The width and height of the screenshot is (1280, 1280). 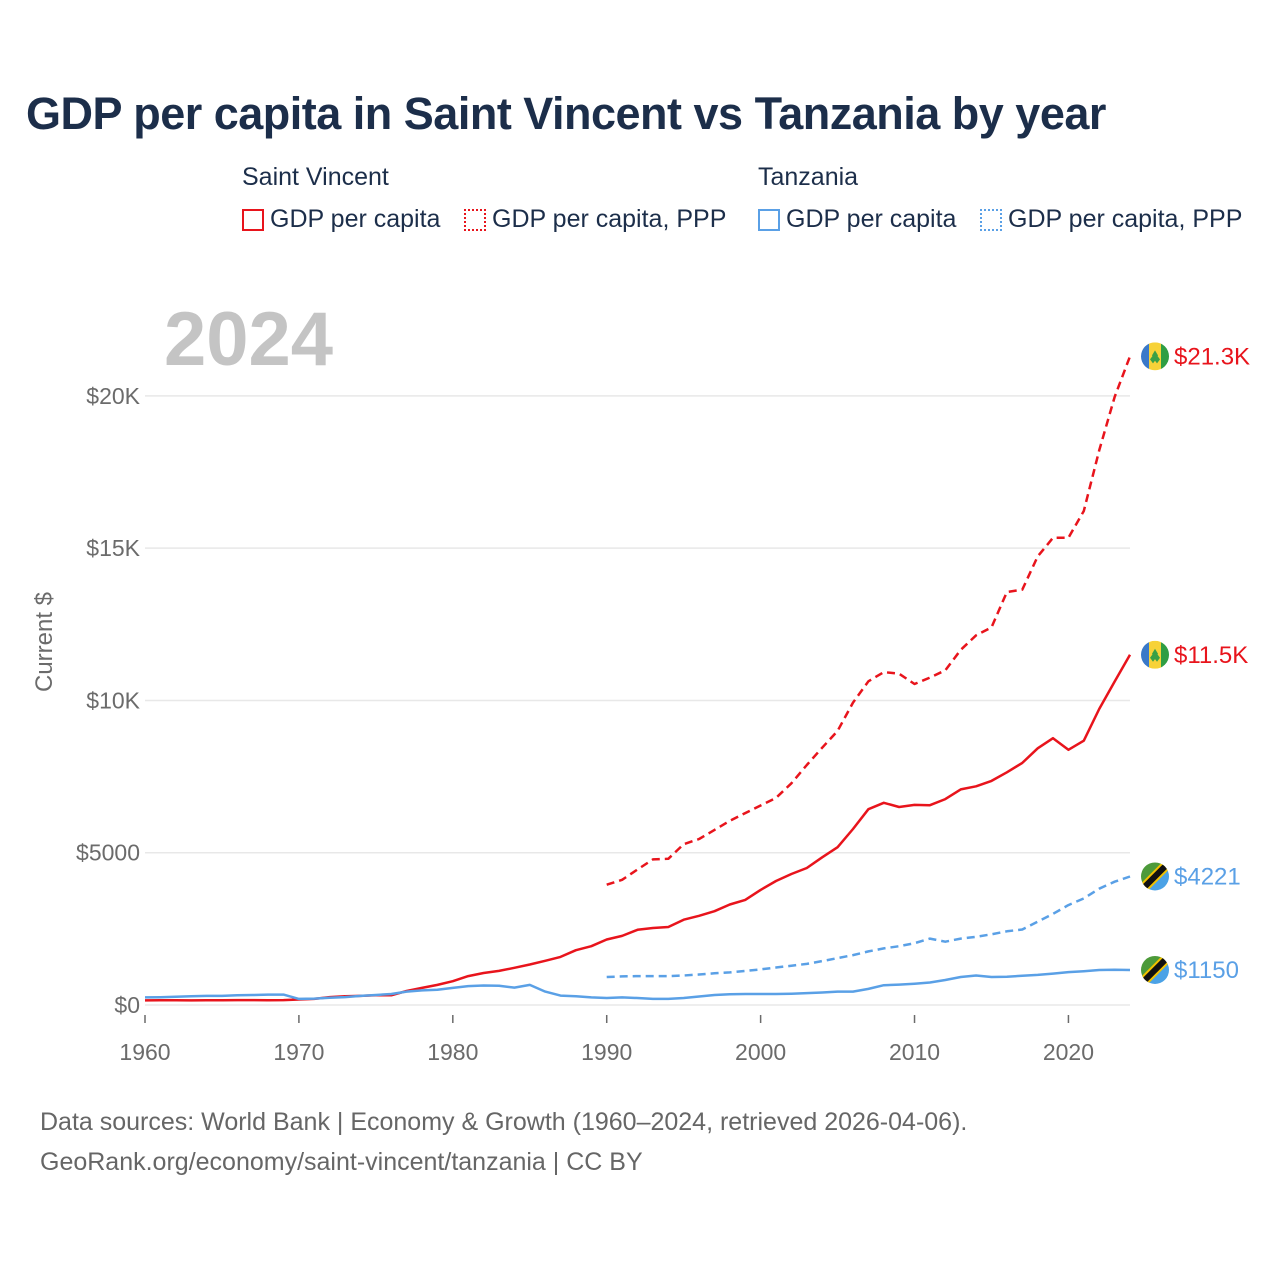 What do you see at coordinates (1211, 655) in the screenshot?
I see `end-label-0: $11.5K` at bounding box center [1211, 655].